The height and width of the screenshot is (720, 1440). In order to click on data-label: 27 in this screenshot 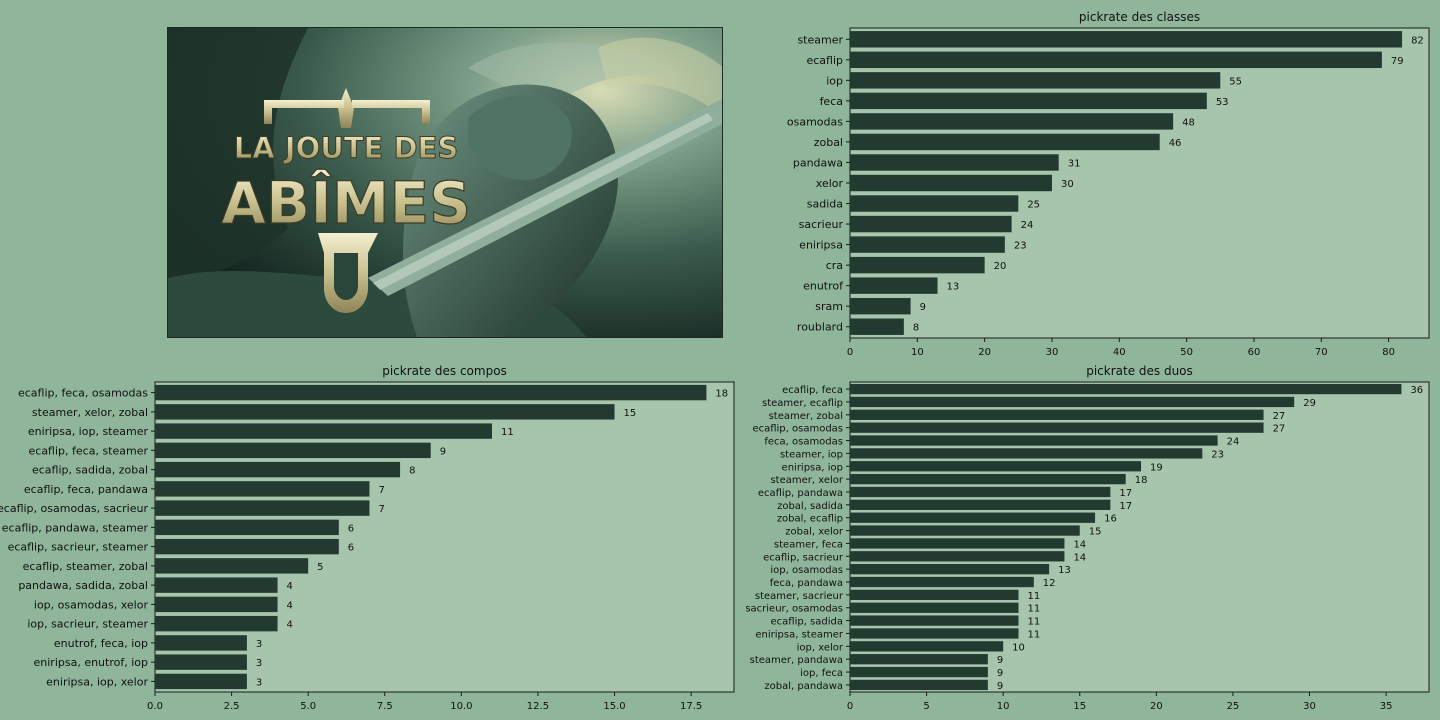, I will do `click(1279, 429)`.